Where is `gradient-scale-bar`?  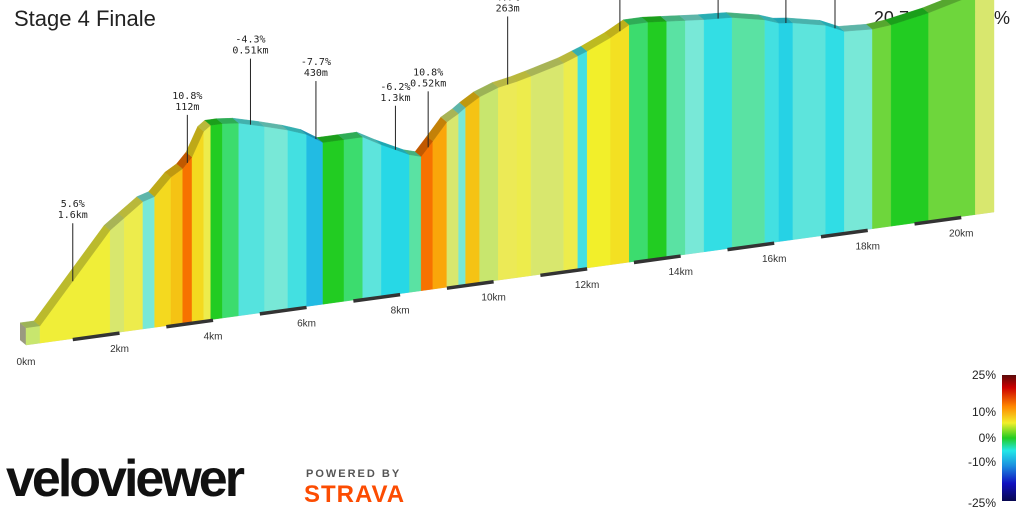
gradient-scale-bar is located at coordinates (1009, 438).